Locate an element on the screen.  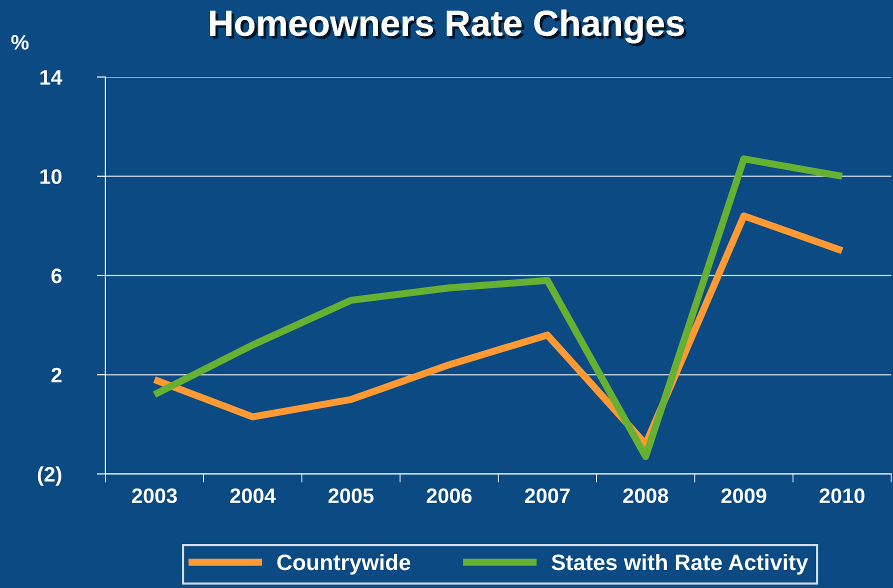
x-tick-label: 2003 is located at coordinates (154, 496).